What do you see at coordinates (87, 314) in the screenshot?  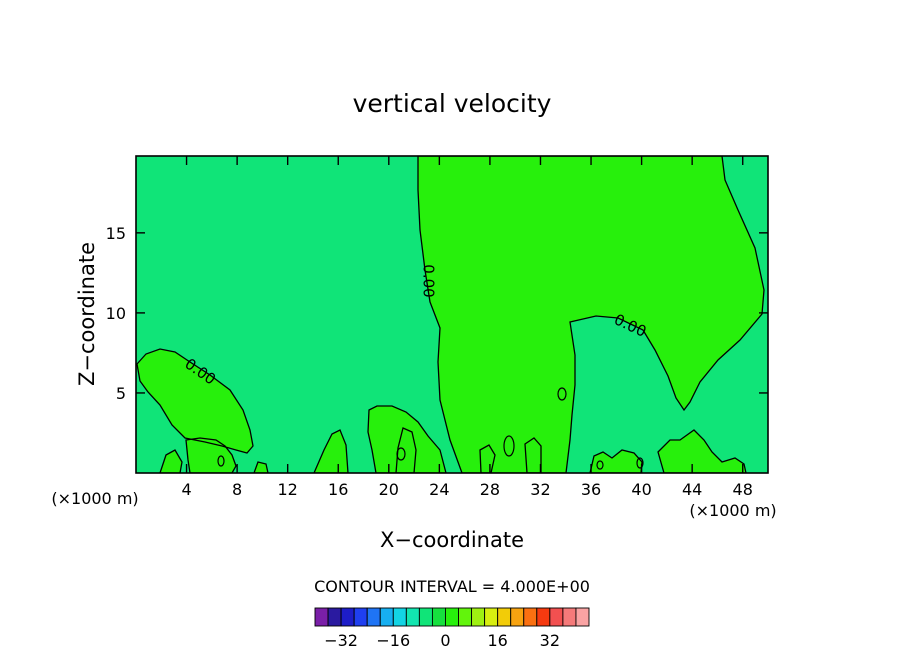 I see `y-axis-title: Z−coordinate` at bounding box center [87, 314].